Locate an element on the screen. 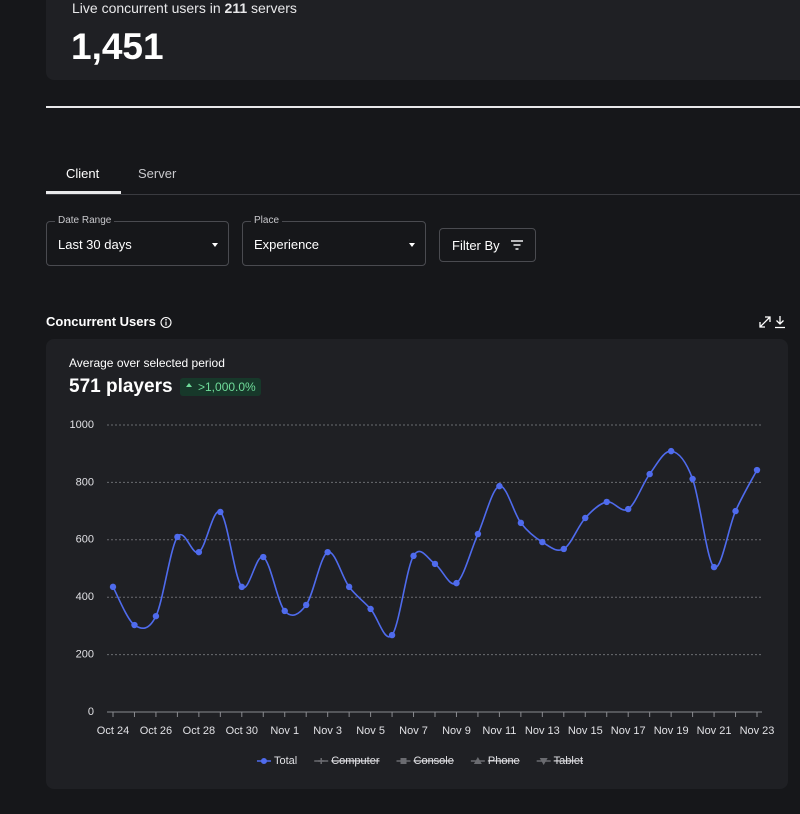  server-count: 211 is located at coordinates (236, 8).